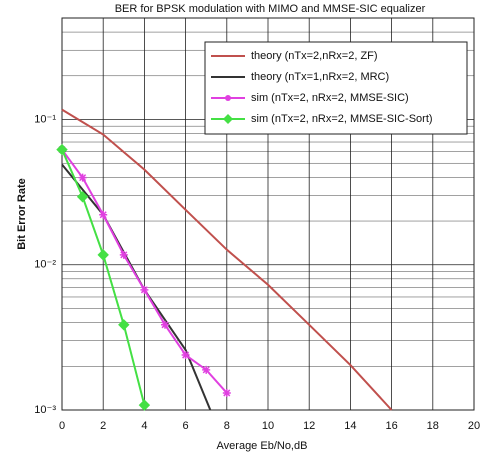  What do you see at coordinates (186, 426) in the screenshot?
I see `x-tick-label: 6` at bounding box center [186, 426].